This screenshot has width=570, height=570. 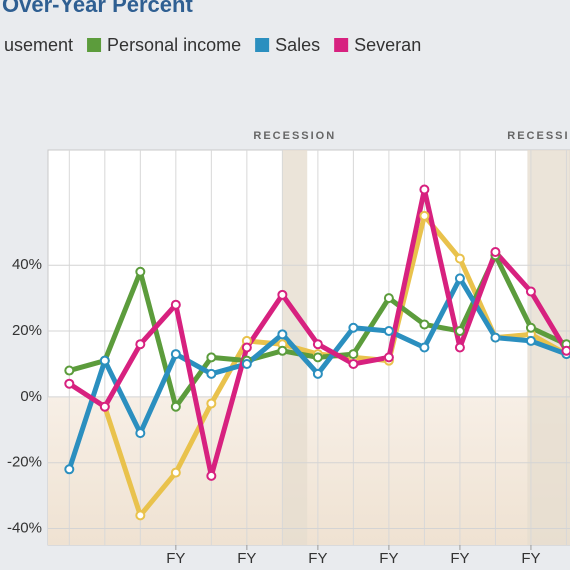 What do you see at coordinates (27, 330) in the screenshot?
I see `y-tick-label: 20%` at bounding box center [27, 330].